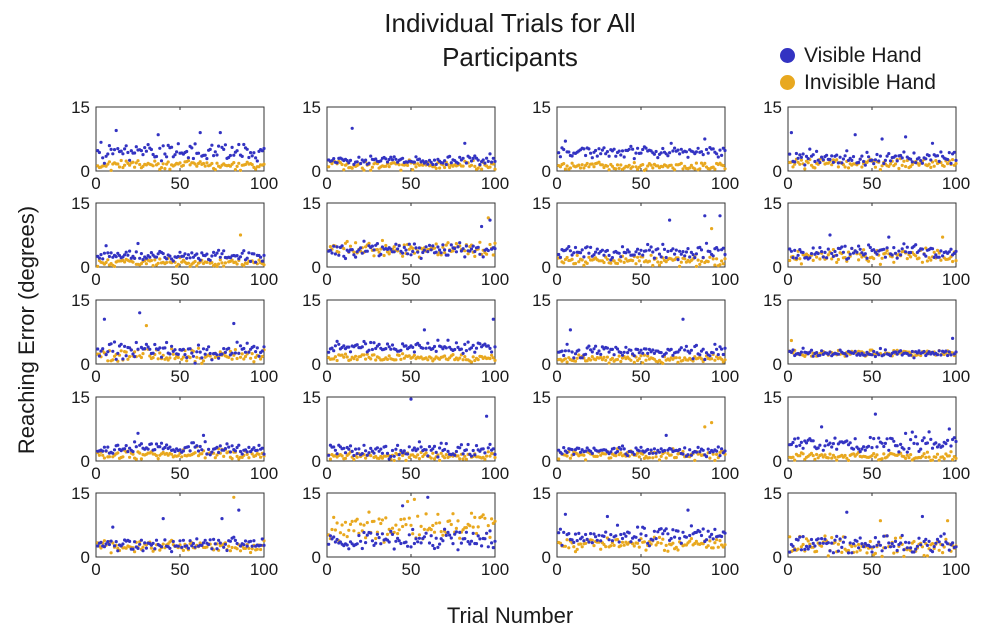 The width and height of the screenshot is (985, 632). What do you see at coordinates (556, 376) in the screenshot?
I see `x-tick-label: 0` at bounding box center [556, 376].